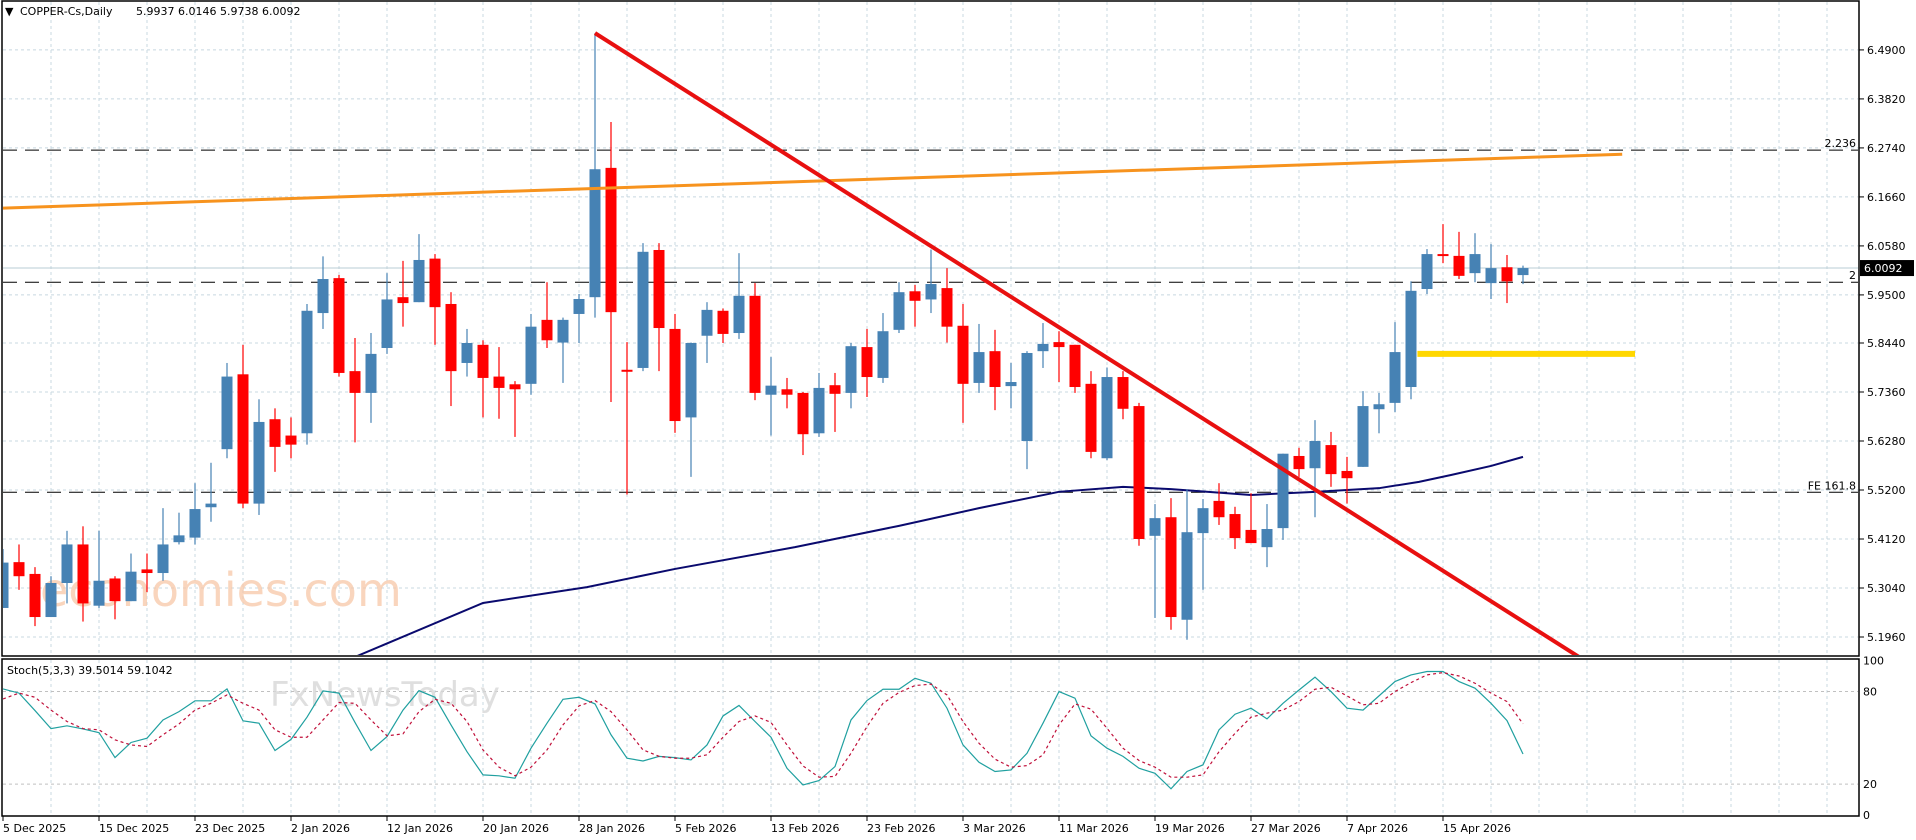 The image size is (1916, 840). Describe the element at coordinates (1886, 295) in the screenshot. I see `price-tick-label: 5.9500` at that location.